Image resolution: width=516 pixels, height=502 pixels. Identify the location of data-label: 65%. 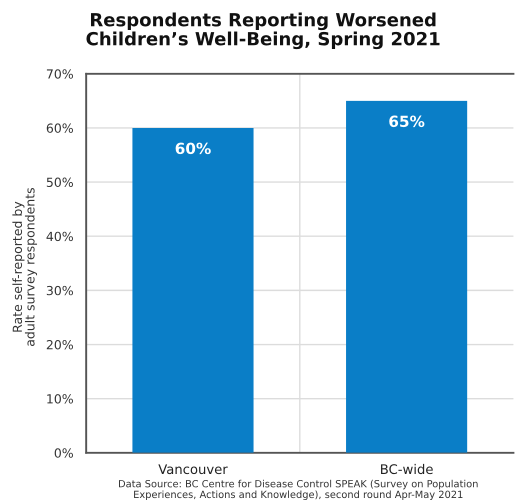
(406, 122).